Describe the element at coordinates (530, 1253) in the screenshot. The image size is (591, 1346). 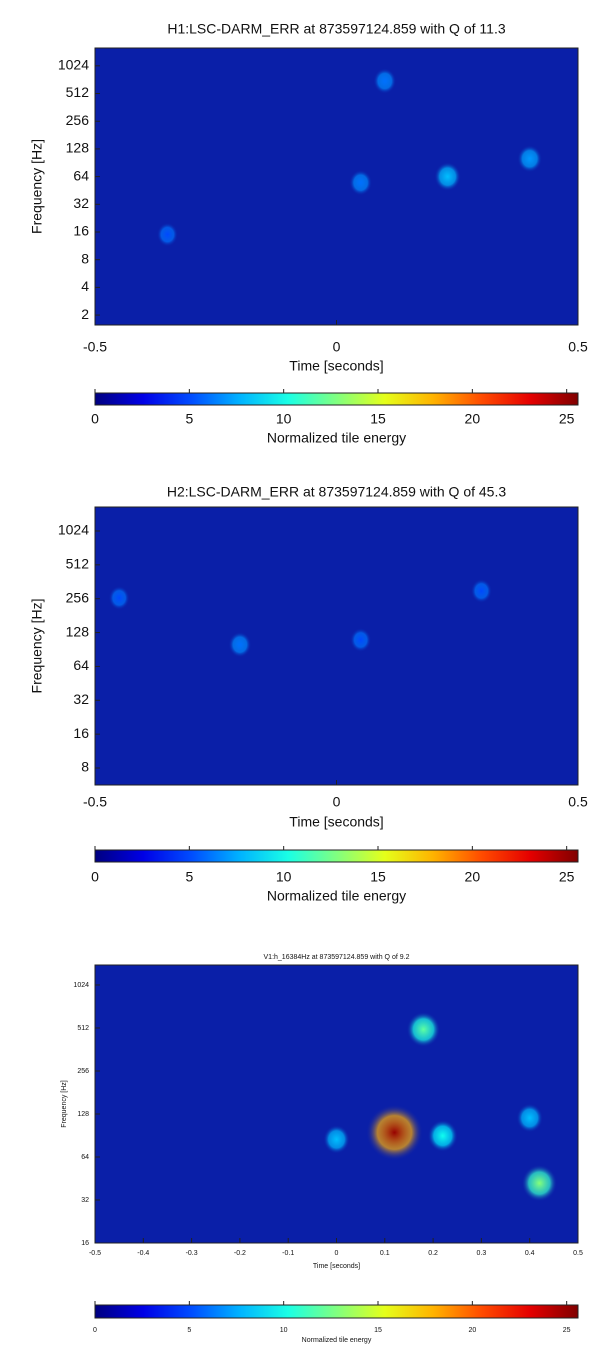
I see `x-tick-label: 0.4` at that location.